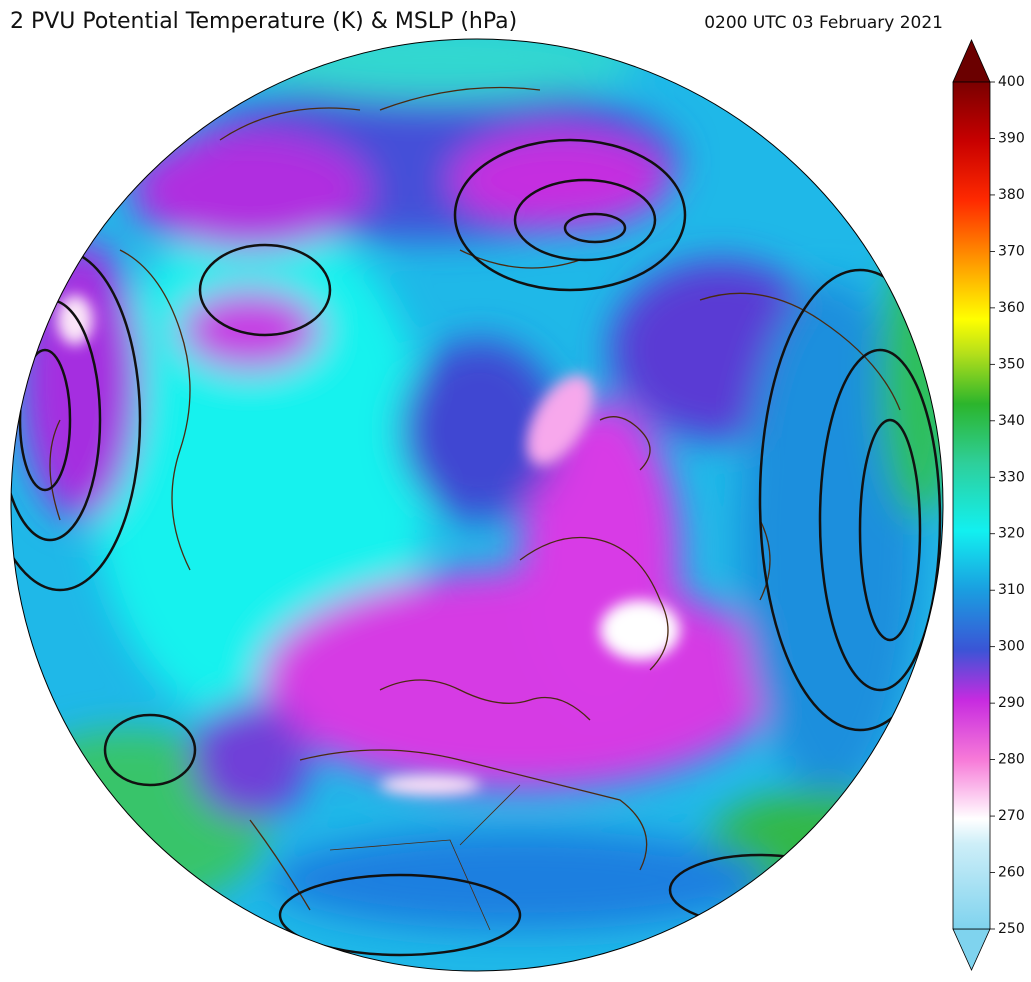 Image resolution: width=1031 pixels, height=982 pixels. What do you see at coordinates (1011, 421) in the screenshot?
I see `colorbar-tick-label: 340` at bounding box center [1011, 421].